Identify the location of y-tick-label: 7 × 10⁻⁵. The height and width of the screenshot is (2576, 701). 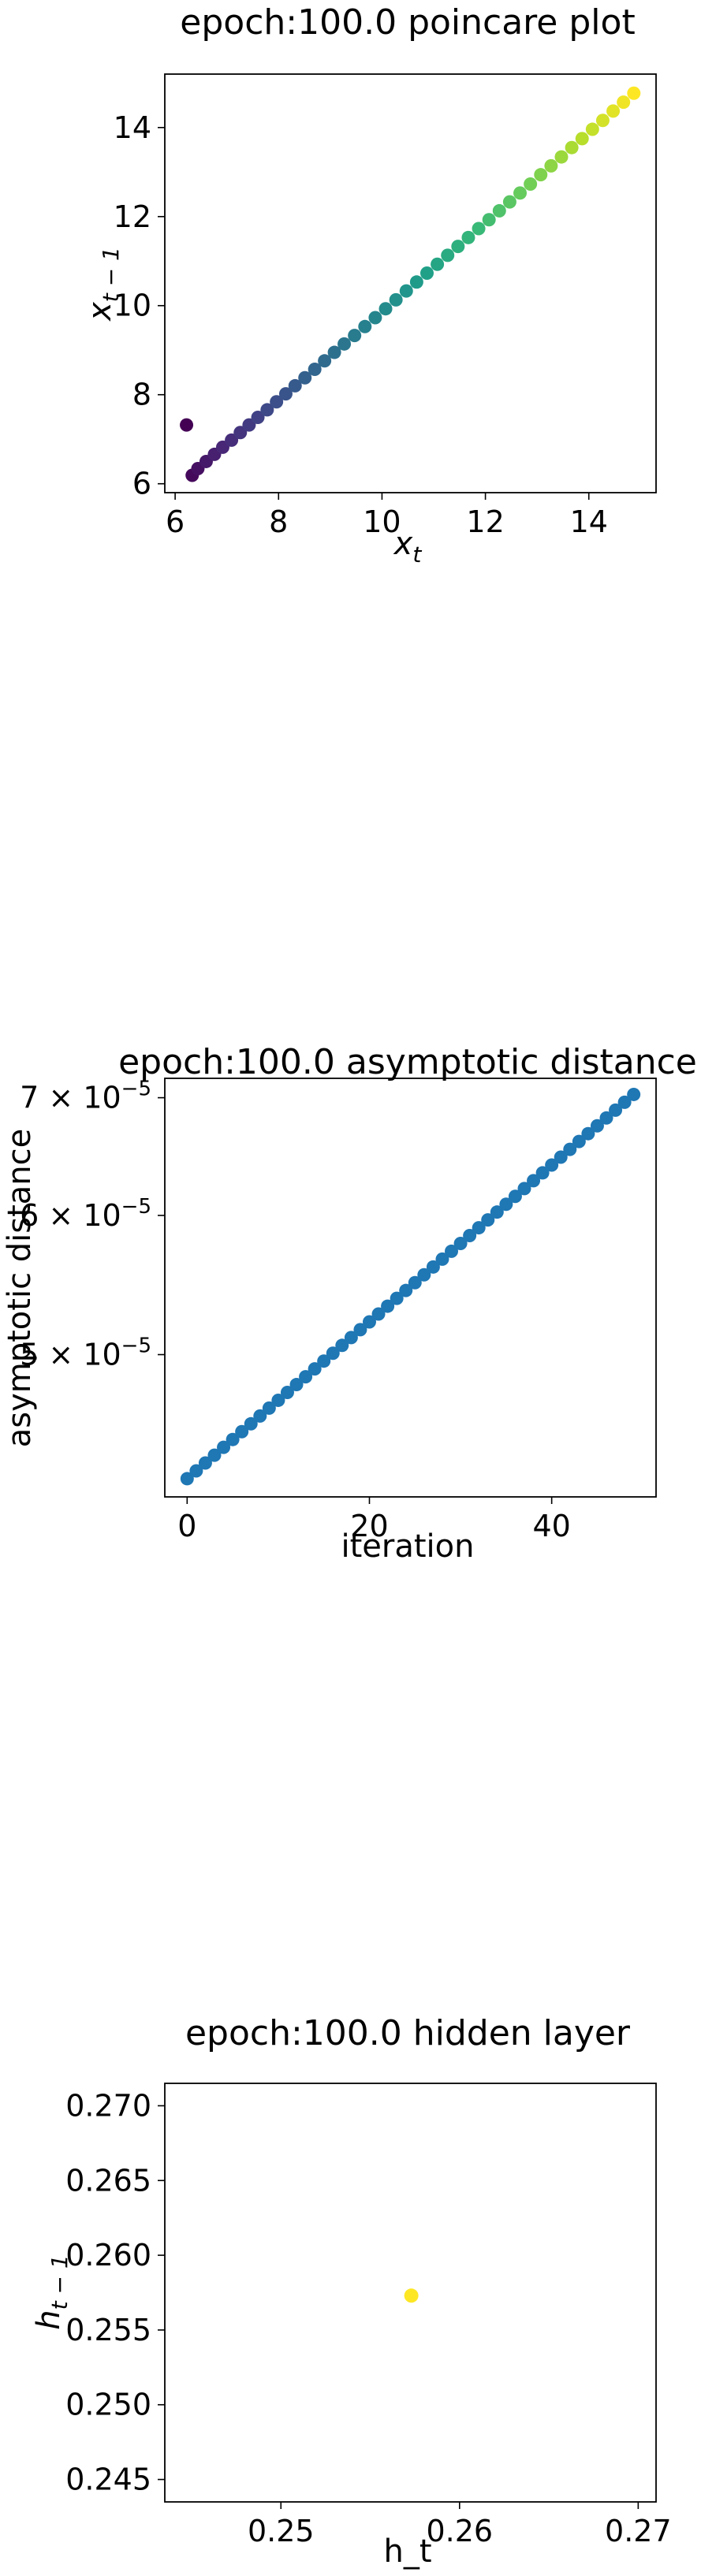
(85, 1096).